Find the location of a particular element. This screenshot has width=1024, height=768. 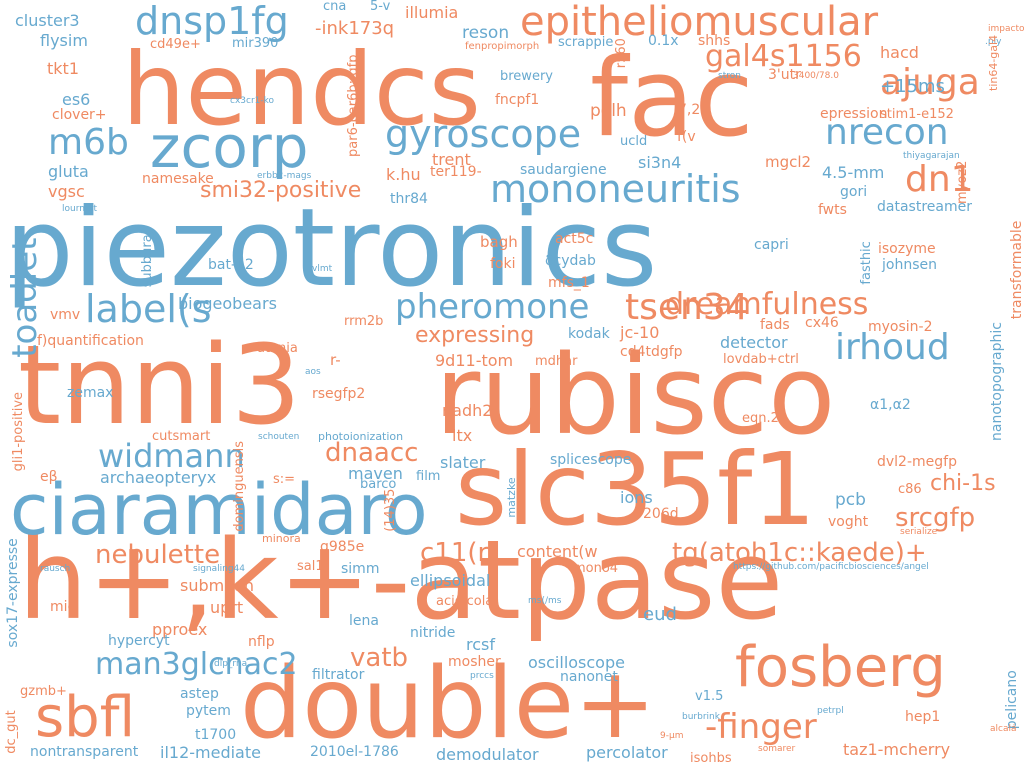

cloud-word: dominguensis is located at coordinates (239, 486).